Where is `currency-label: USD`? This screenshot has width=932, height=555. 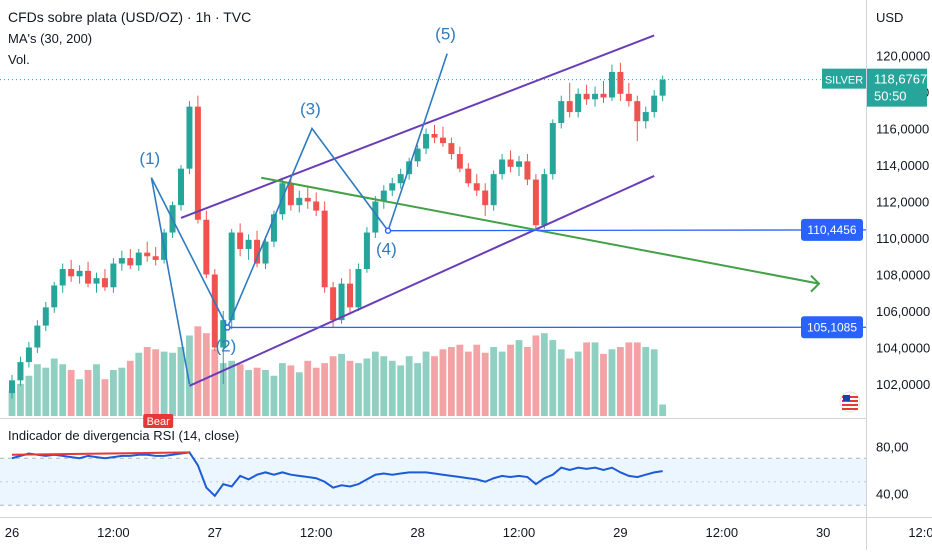 currency-label: USD is located at coordinates (889, 17).